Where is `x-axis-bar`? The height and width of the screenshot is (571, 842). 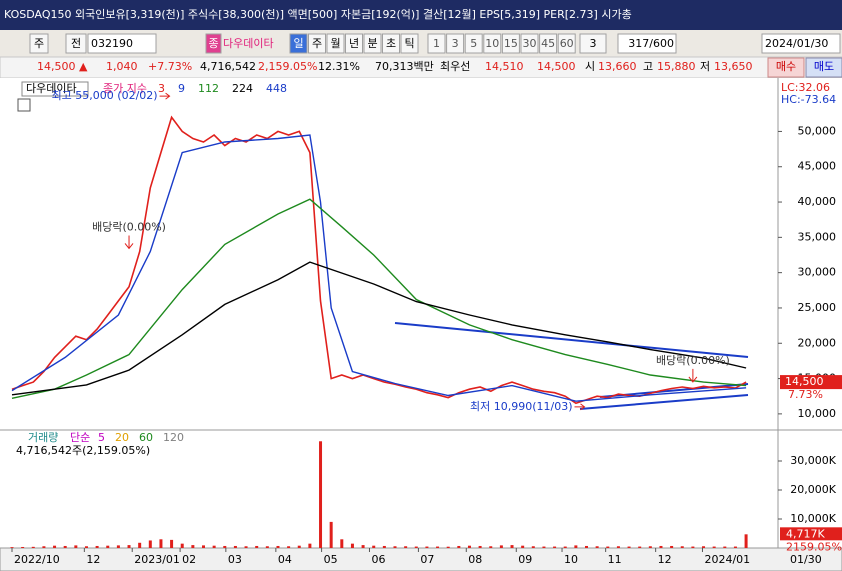 x-axis-bar is located at coordinates (421, 559).